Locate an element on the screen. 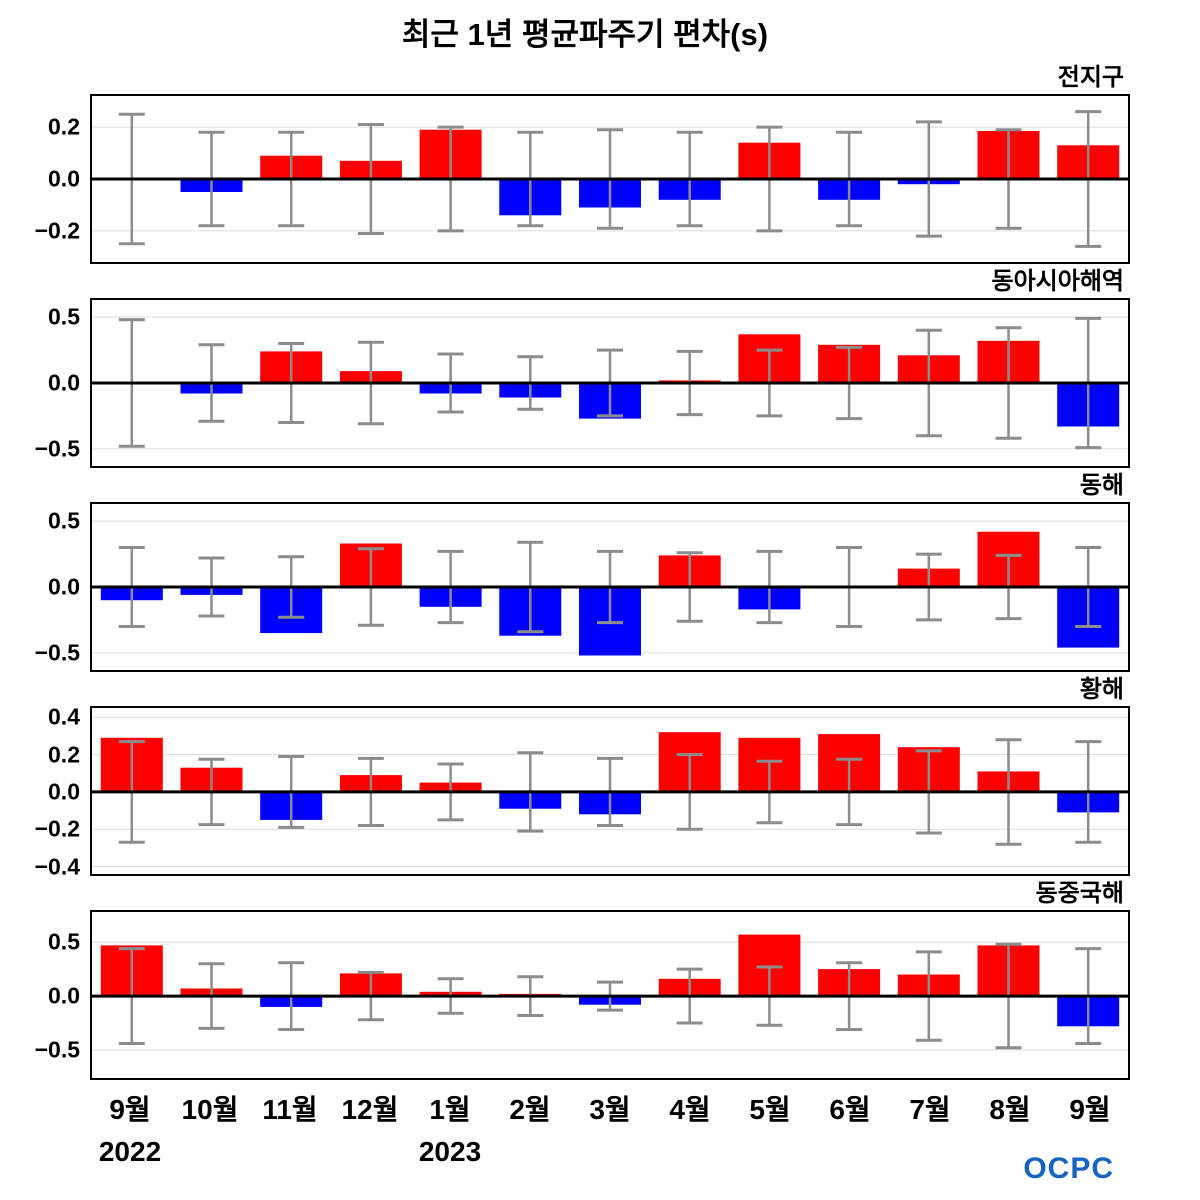 Image resolution: width=1200 pixels, height=1200 pixels. y-tick-label: 0.4 is located at coordinates (64, 716).